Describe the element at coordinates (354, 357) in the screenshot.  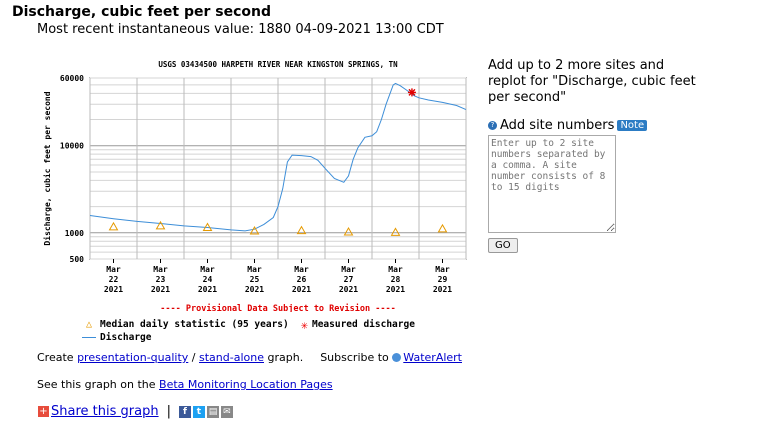
I see `subscribe-text: Subscribe to` at that location.